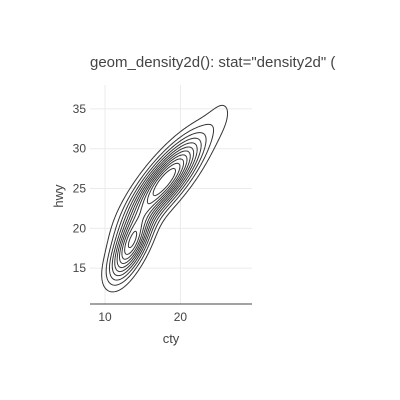 The image size is (400, 400). I want to click on chart-title: geom_density2d(): stat="density2d" (, so click(212, 62).